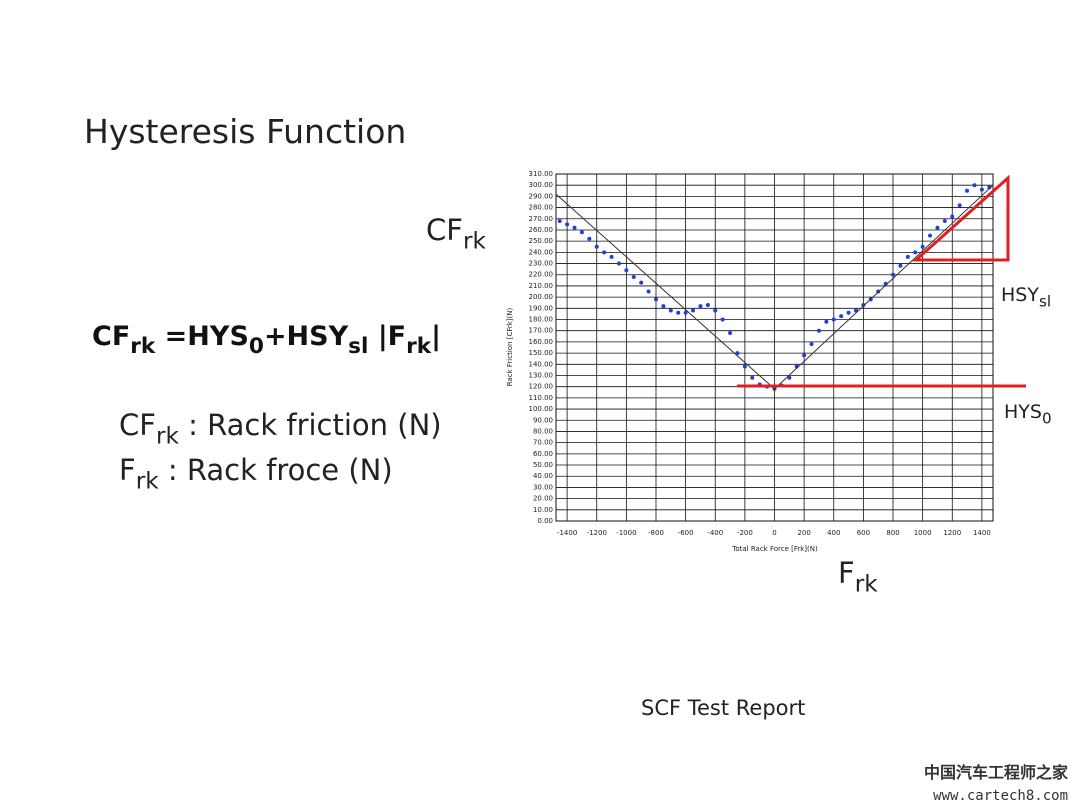 The width and height of the screenshot is (1080, 810). What do you see at coordinates (686, 533) in the screenshot?
I see `x-tick-label: -600` at bounding box center [686, 533].